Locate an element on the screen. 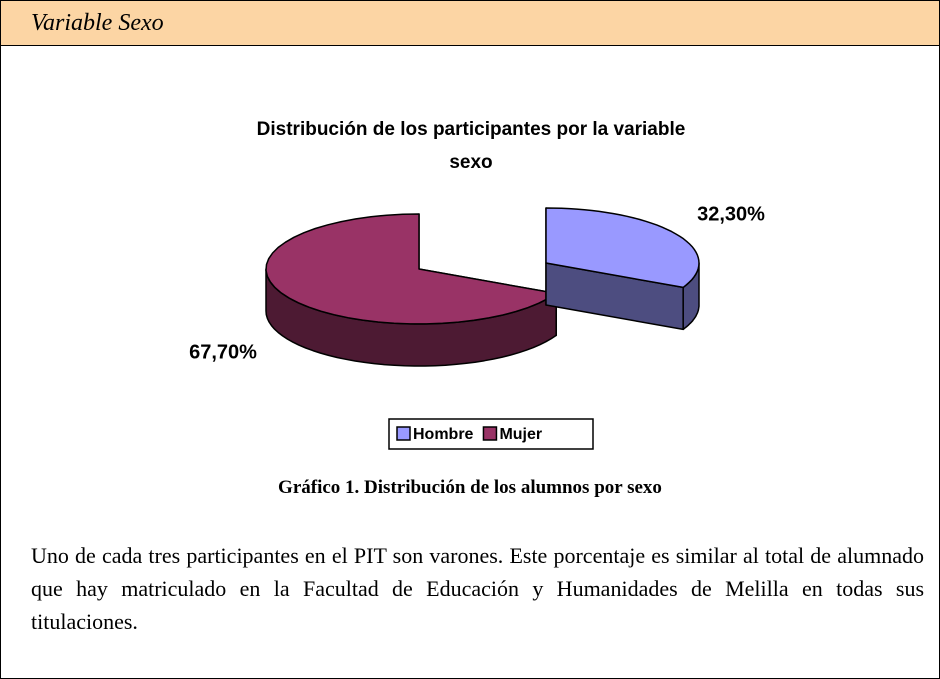 The height and width of the screenshot is (679, 940). header-title: Variable Sexo is located at coordinates (97, 23).